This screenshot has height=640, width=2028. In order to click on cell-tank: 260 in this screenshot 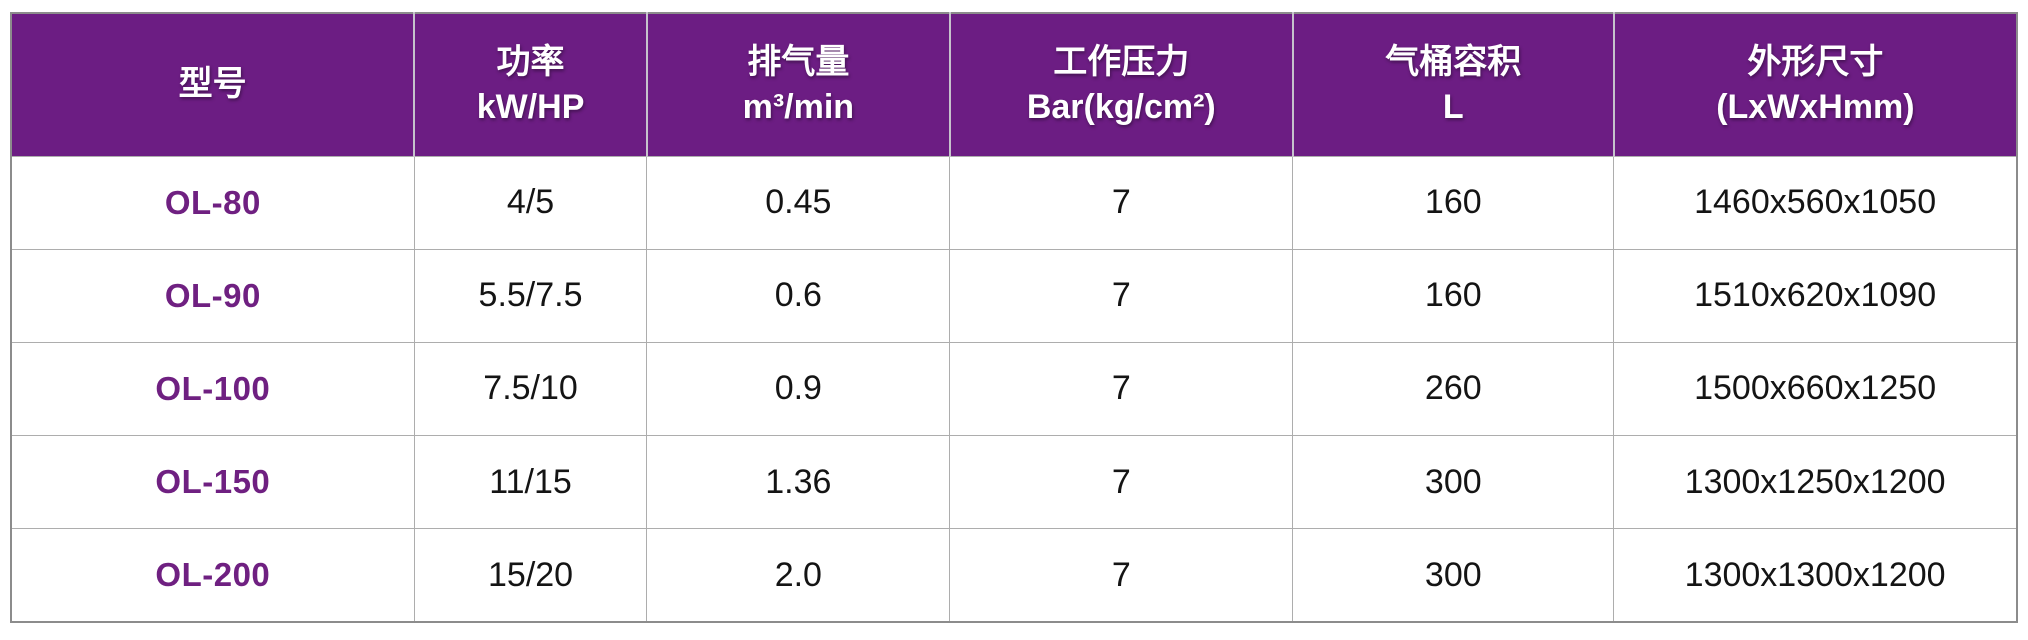, I will do `click(1453, 389)`.